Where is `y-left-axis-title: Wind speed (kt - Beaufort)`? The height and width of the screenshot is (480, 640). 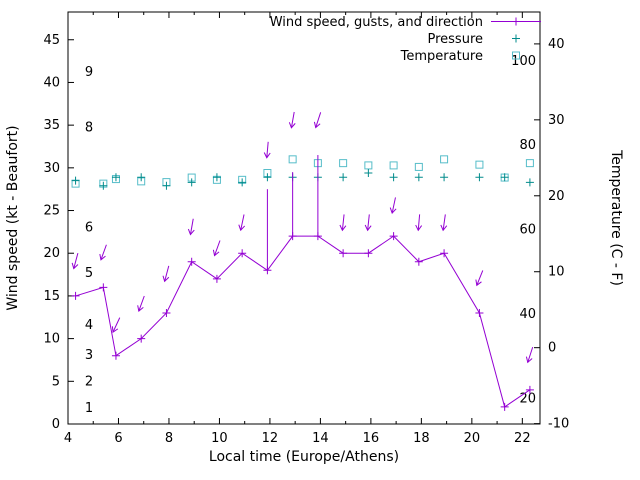 y-left-axis-title: Wind speed (kt - Beaufort) is located at coordinates (13, 217).